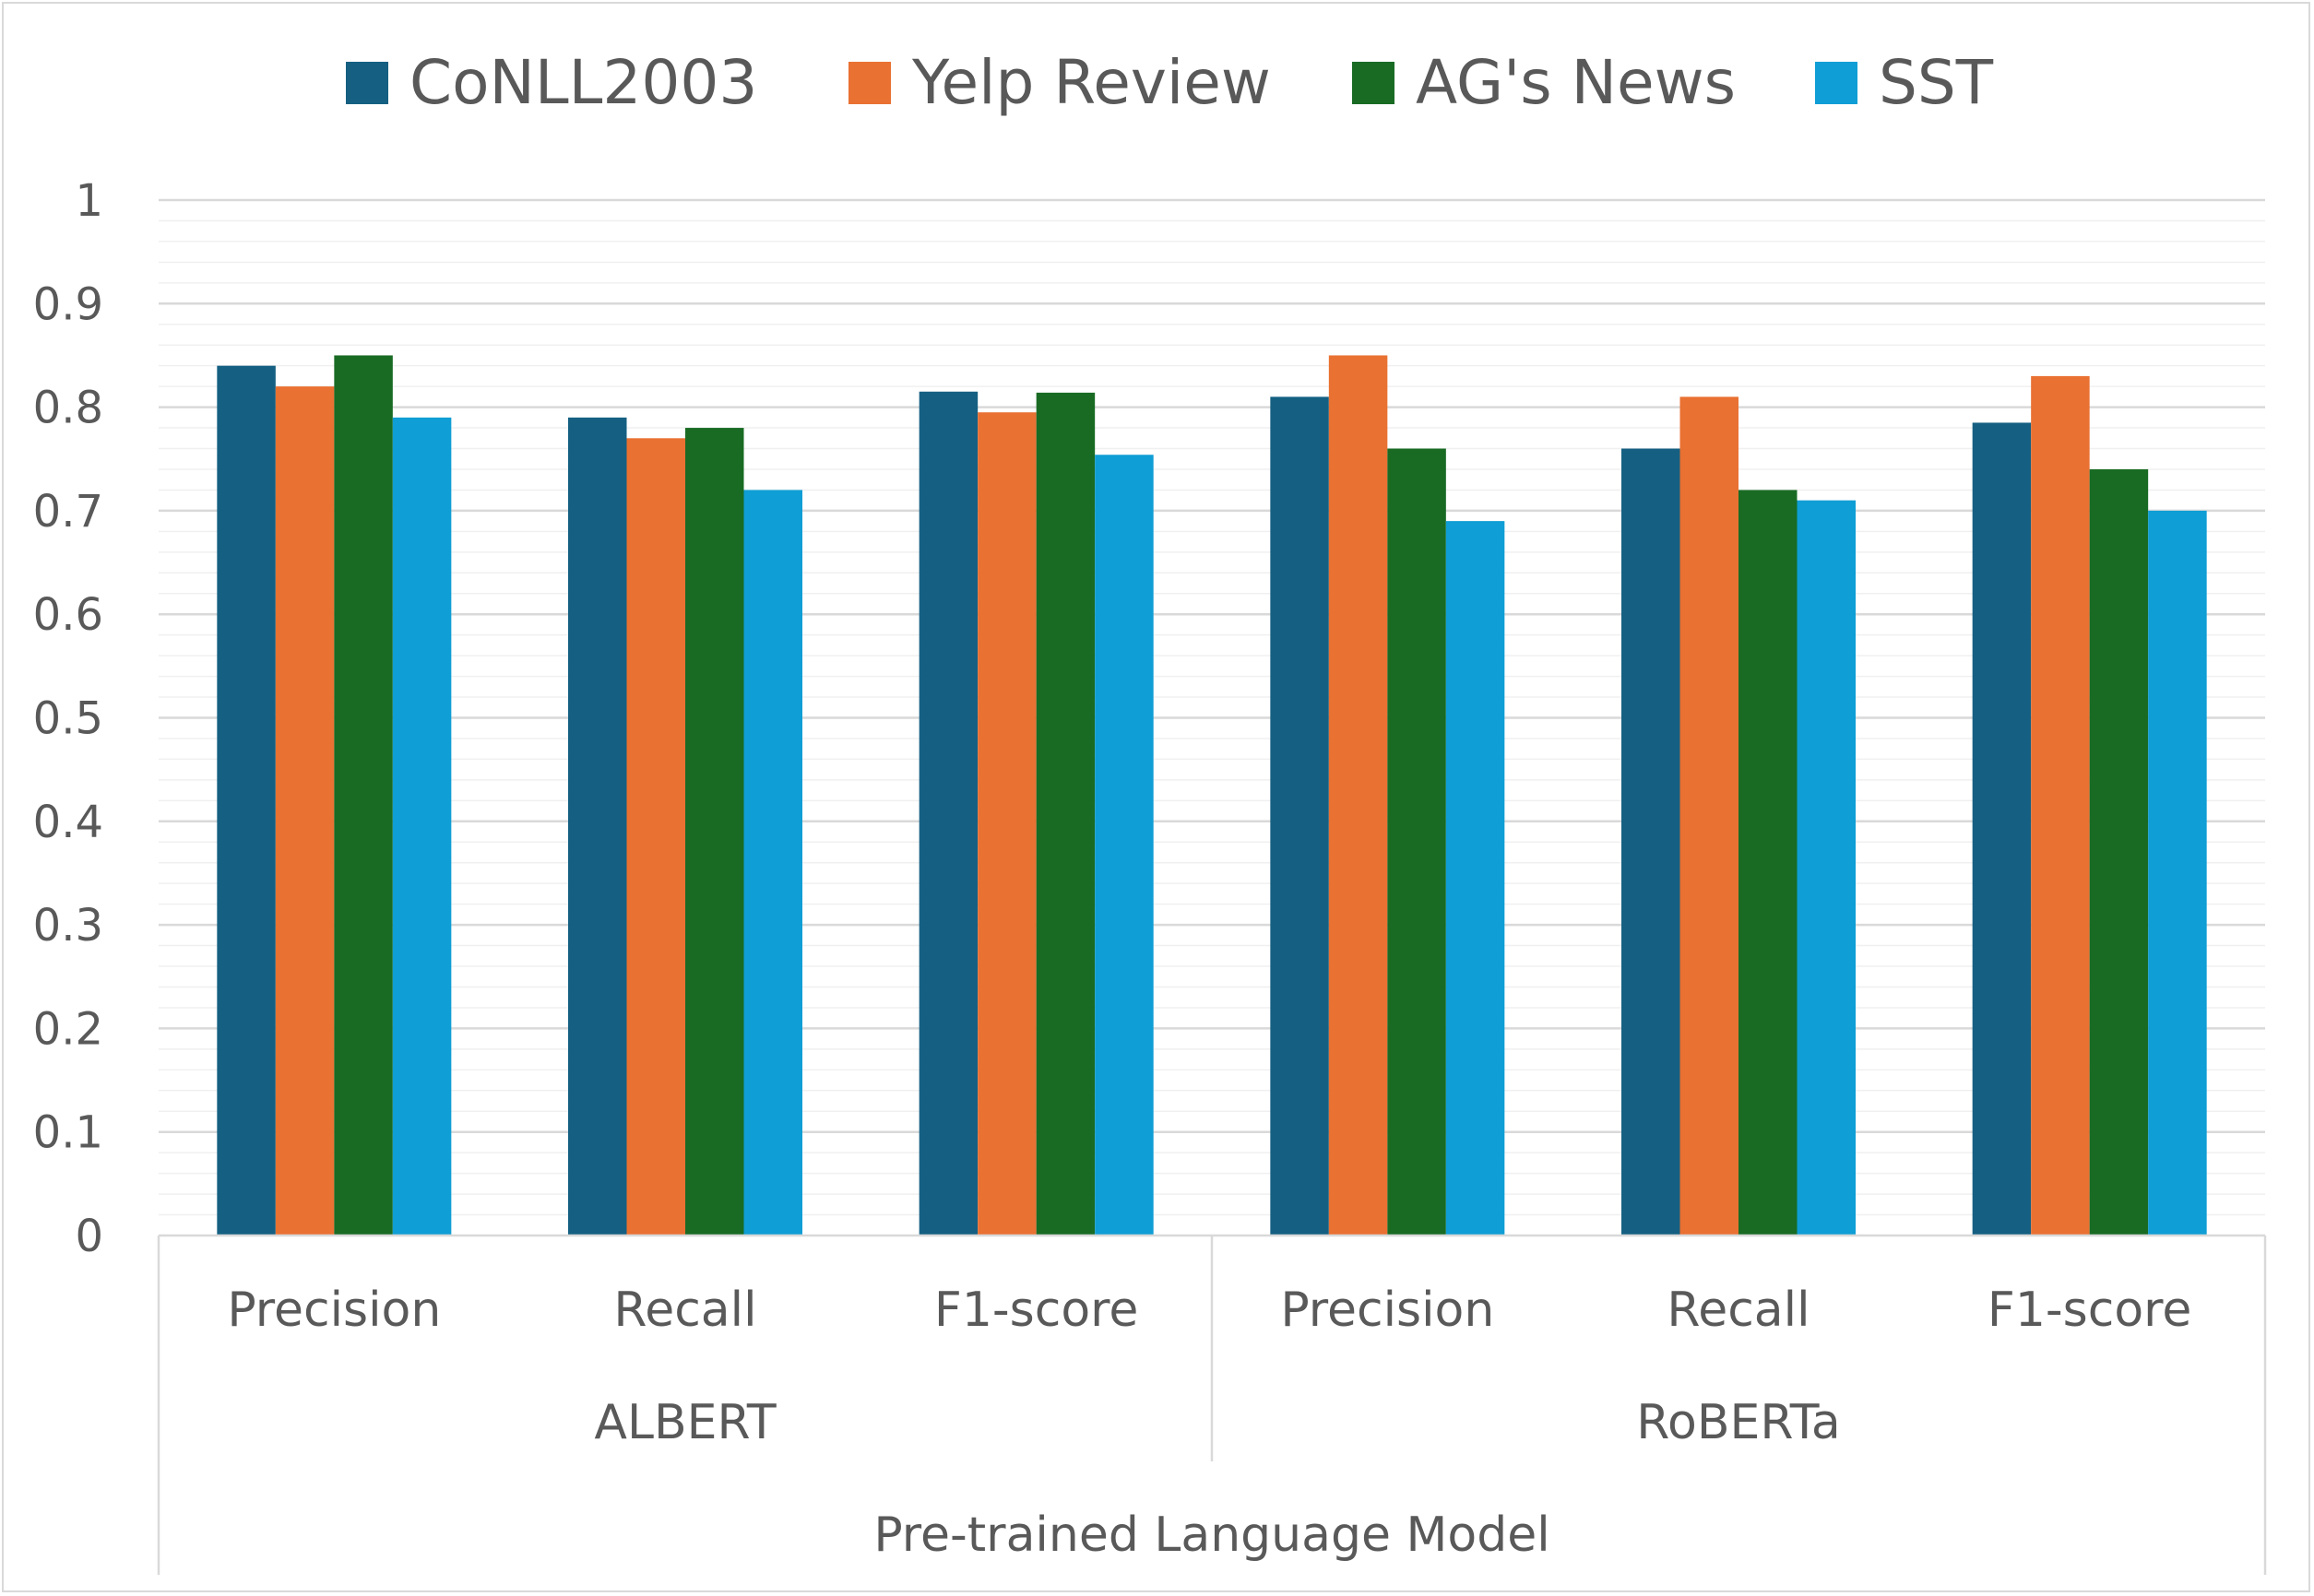  Describe the element at coordinates (89, 201) in the screenshot. I see `y-tick-label: 1` at that location.